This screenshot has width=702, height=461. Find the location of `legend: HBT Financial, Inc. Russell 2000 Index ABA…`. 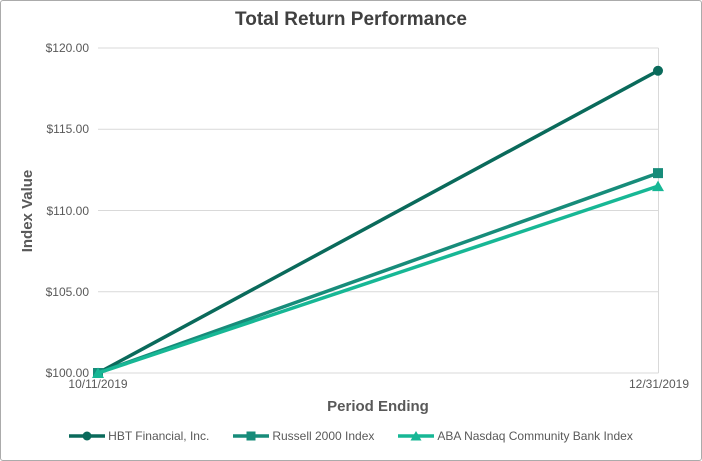

legend: HBT Financial, Inc. Russell 2000 Index ABA… is located at coordinates (351, 436).